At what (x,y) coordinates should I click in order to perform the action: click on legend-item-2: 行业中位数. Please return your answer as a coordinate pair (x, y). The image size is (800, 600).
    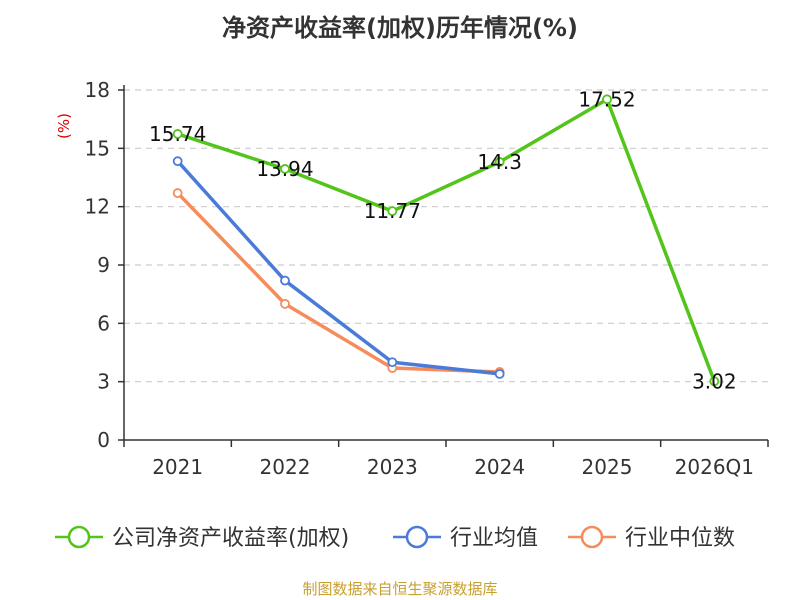
    Looking at the image, I should click on (651, 538).